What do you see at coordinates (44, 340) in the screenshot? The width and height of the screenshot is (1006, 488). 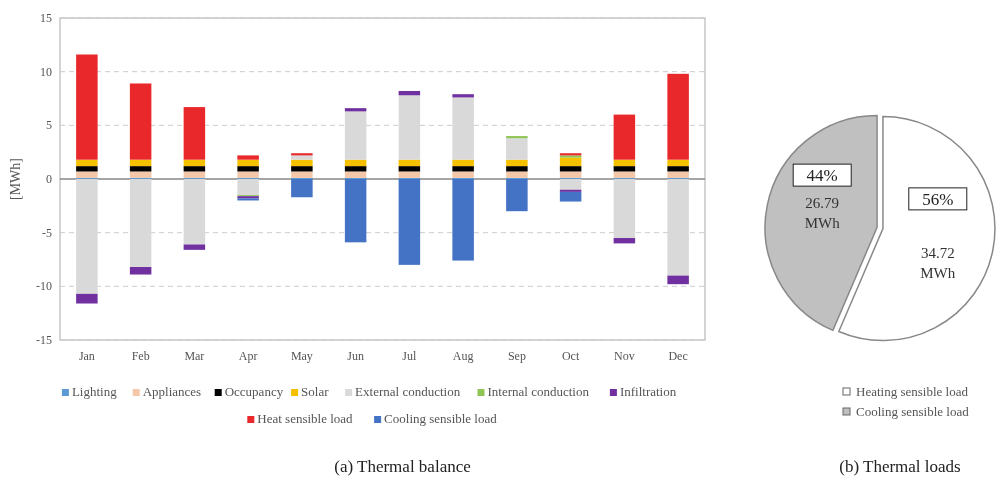 I see `y-tick-label: -15` at bounding box center [44, 340].